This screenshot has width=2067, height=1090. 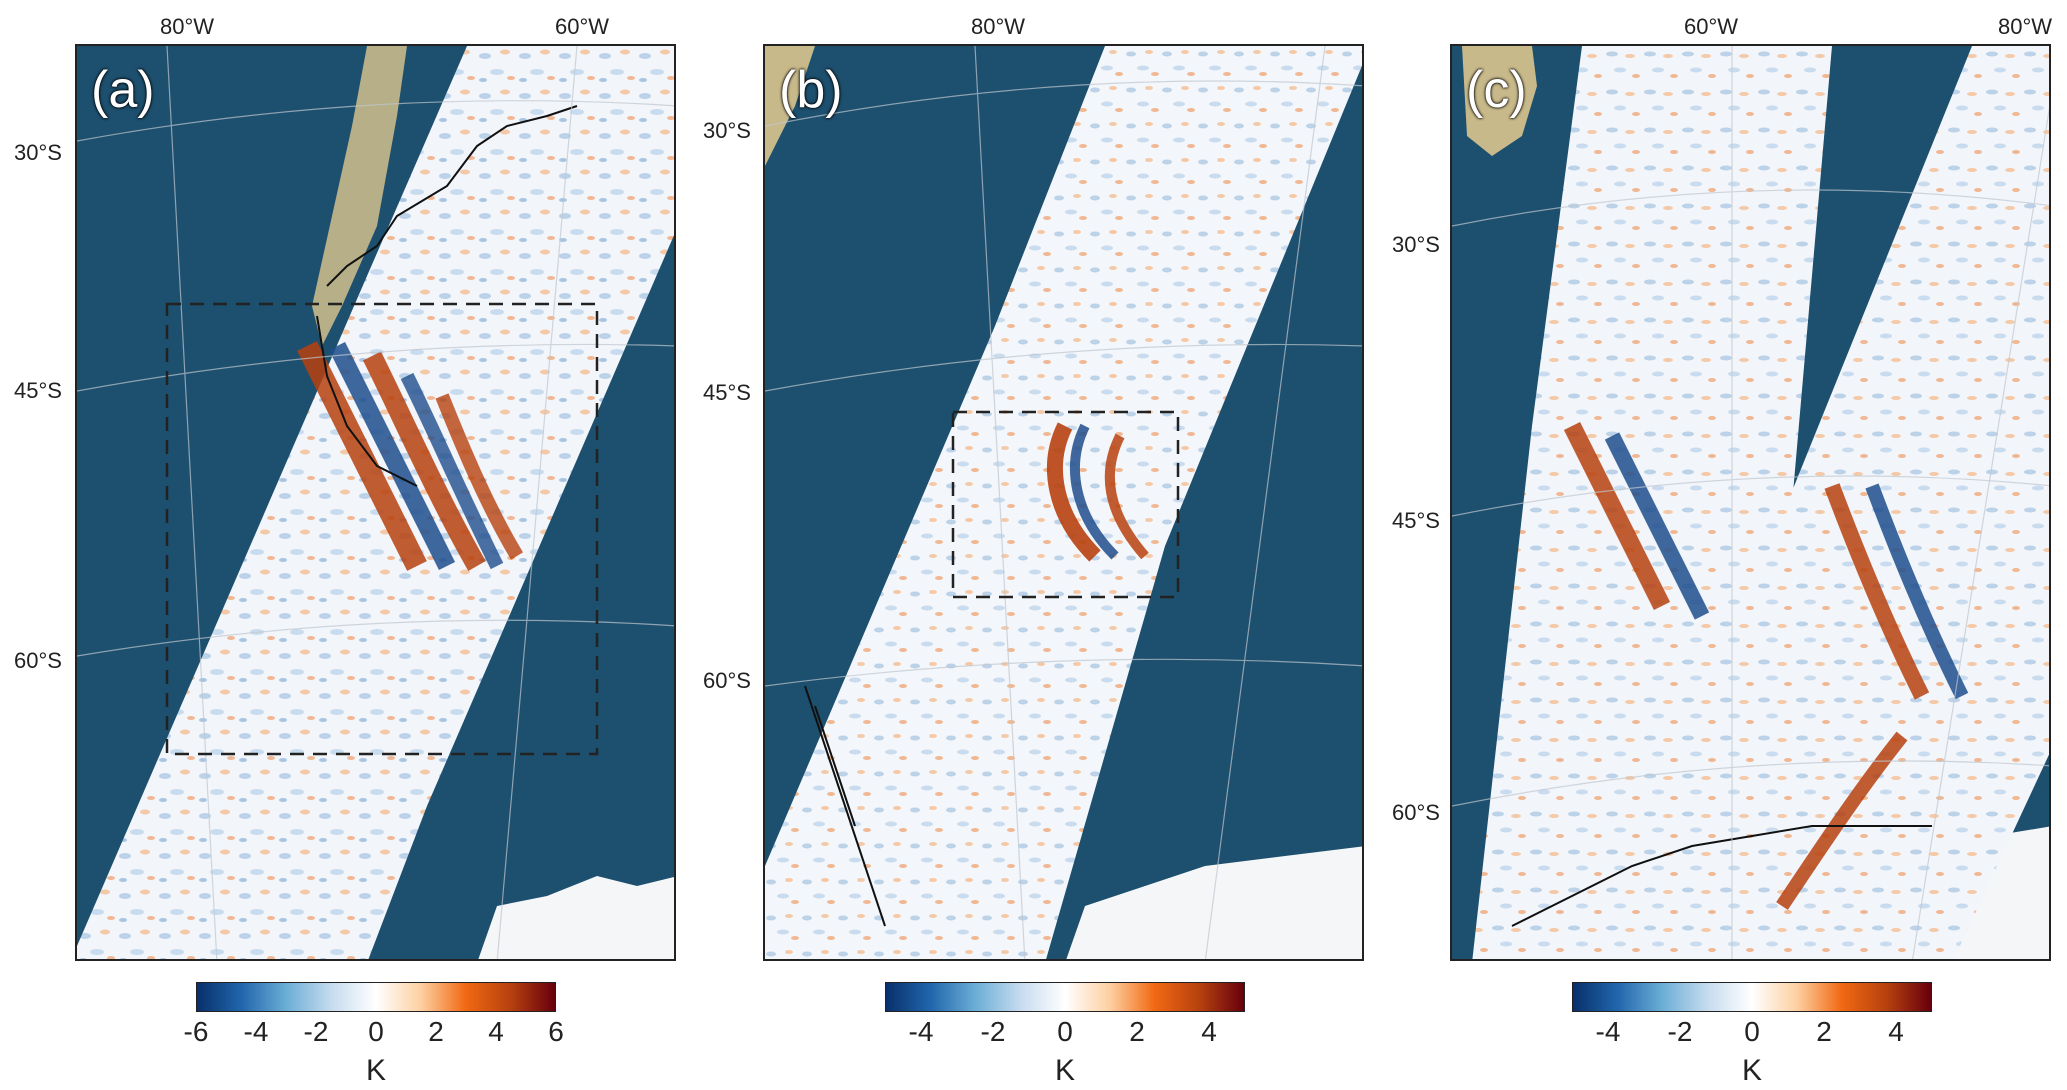 What do you see at coordinates (376, 1031) in the screenshot?
I see `colorbar-a-tick: 0` at bounding box center [376, 1031].